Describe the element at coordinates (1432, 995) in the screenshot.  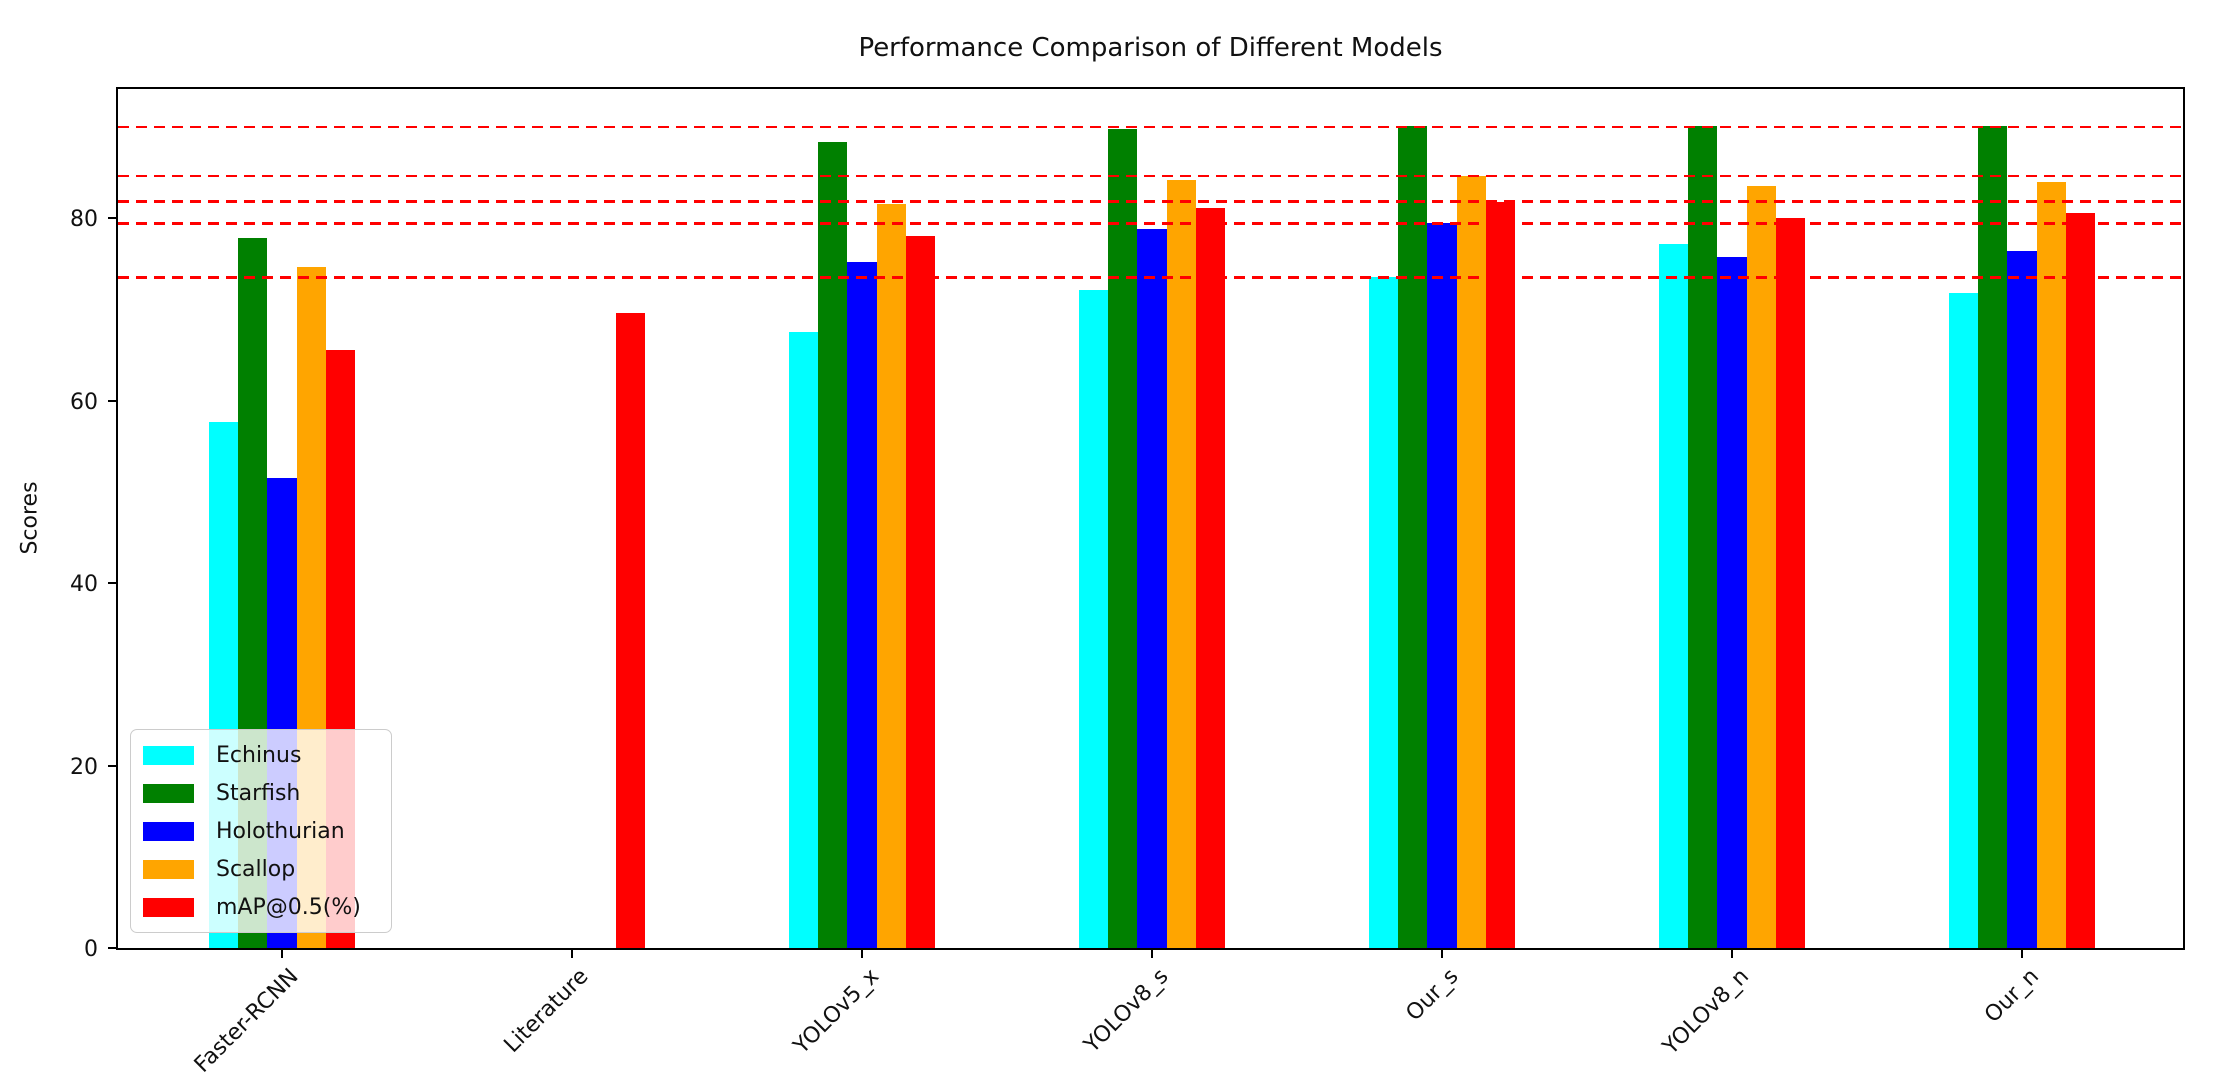
I see `x-tick-label-our-s: Our_s` at that location.